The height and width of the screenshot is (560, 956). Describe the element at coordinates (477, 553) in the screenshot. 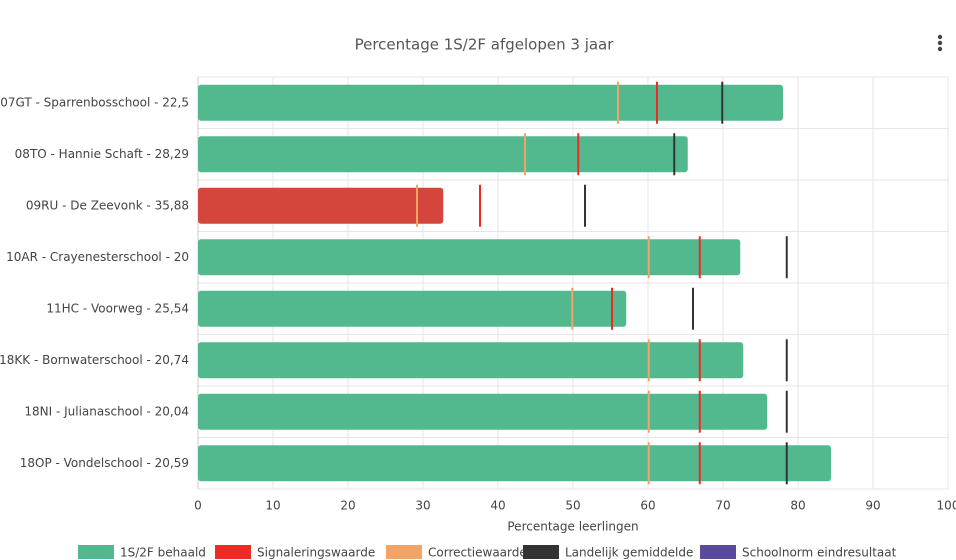

I see `legend-label: Correctiewaarde` at that location.